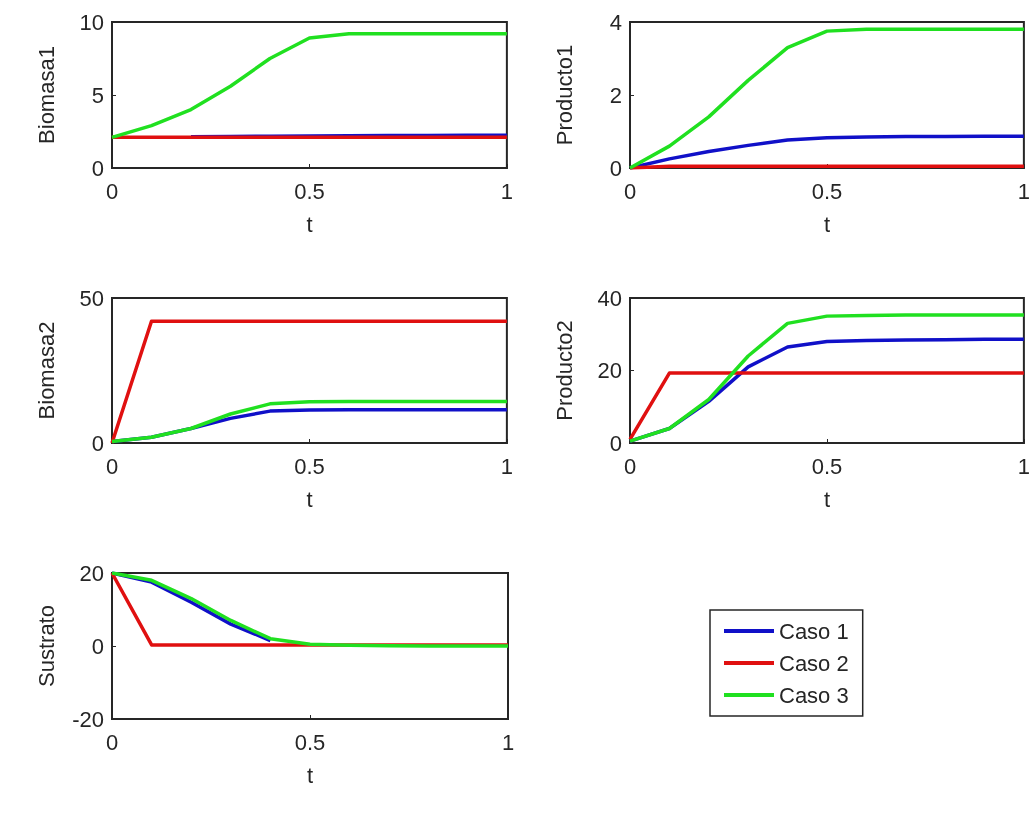  What do you see at coordinates (615, 95) in the screenshot?
I see `y-tick-label: 2` at bounding box center [615, 95].